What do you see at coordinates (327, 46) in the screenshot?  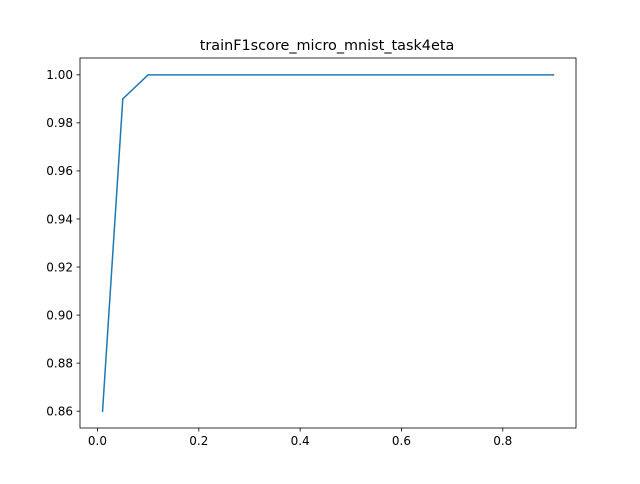 I see `chart-title: trainF1score_micro_mnist_task4eta` at bounding box center [327, 46].